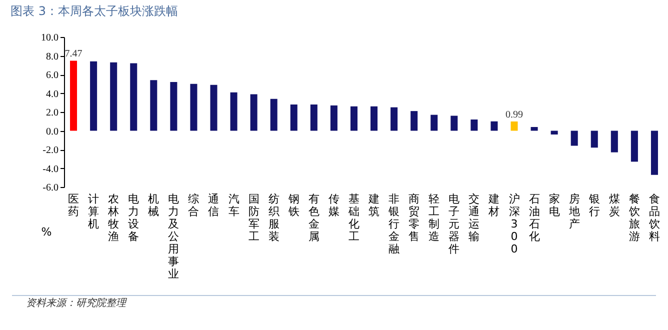 Image resolution: width=668 pixels, height=330 pixels. I want to click on data-label: 7.47, so click(73, 54).